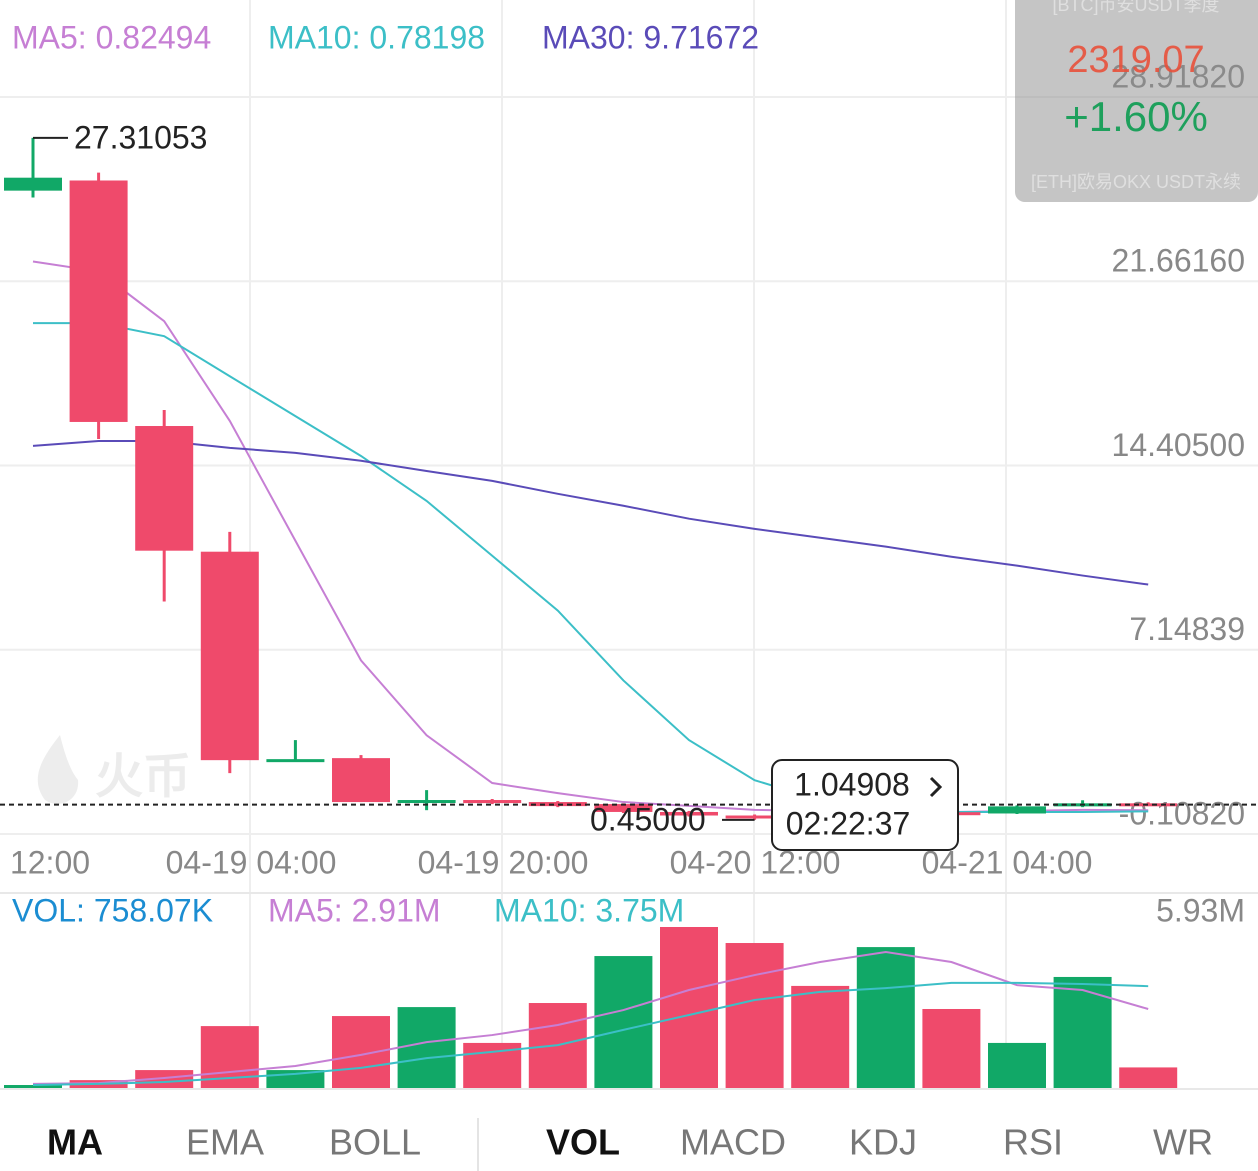  Describe the element at coordinates (58, 769) in the screenshot. I see `watermark-flame` at that location.